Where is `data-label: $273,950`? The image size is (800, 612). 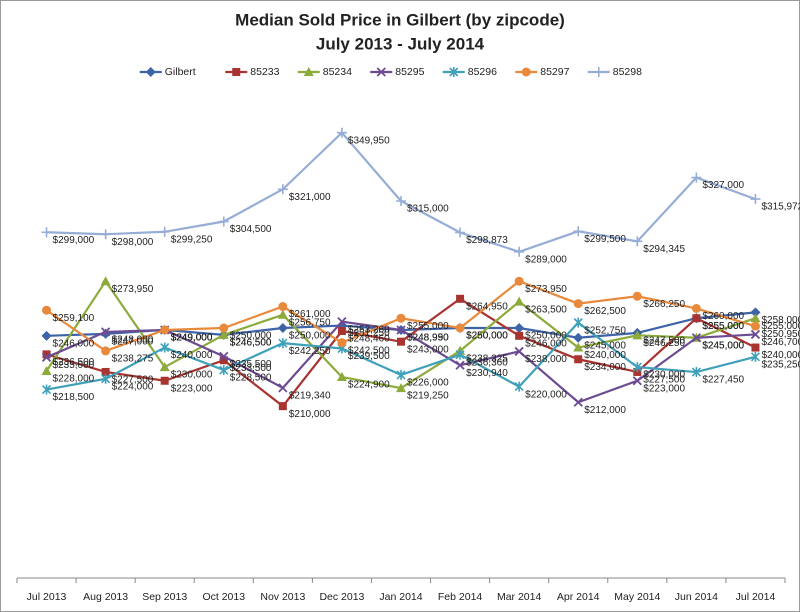
data-label: $273,950 is located at coordinates (546, 289).